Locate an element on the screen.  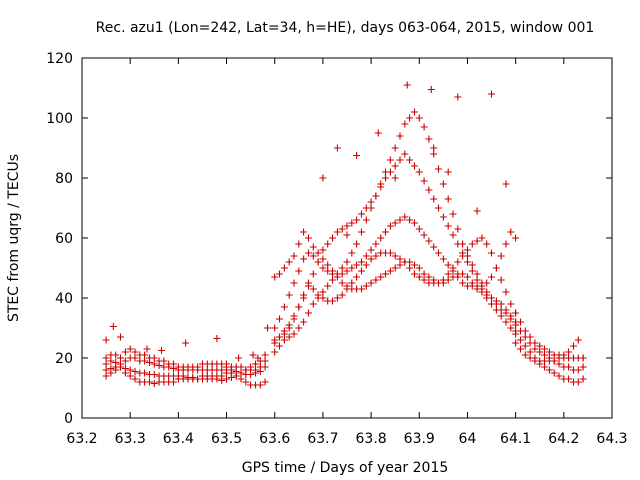
x-tick-label: 63.4 is located at coordinates (178, 439).